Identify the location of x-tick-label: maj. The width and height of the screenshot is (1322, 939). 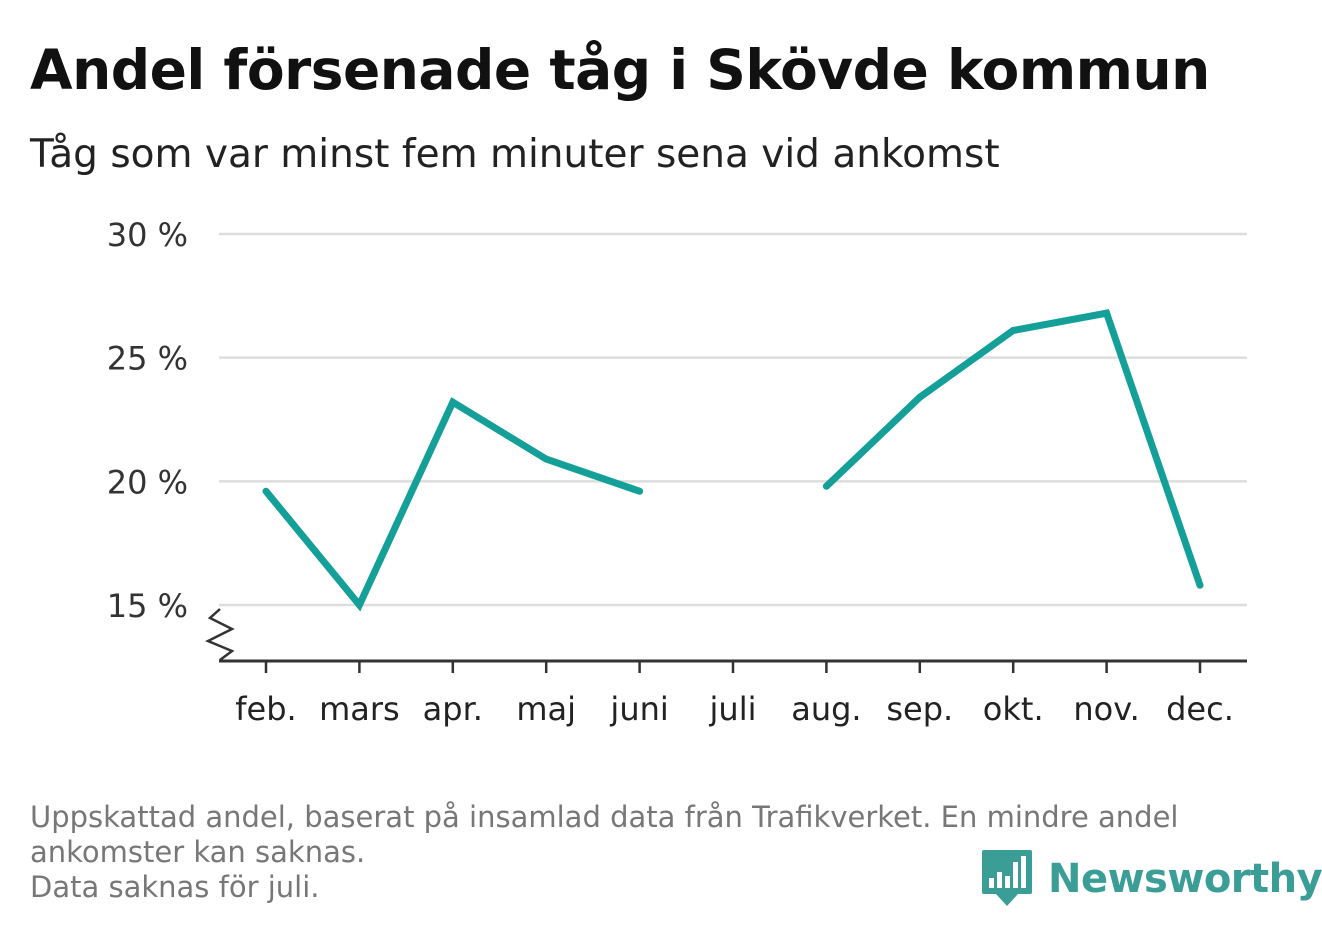
(546, 709).